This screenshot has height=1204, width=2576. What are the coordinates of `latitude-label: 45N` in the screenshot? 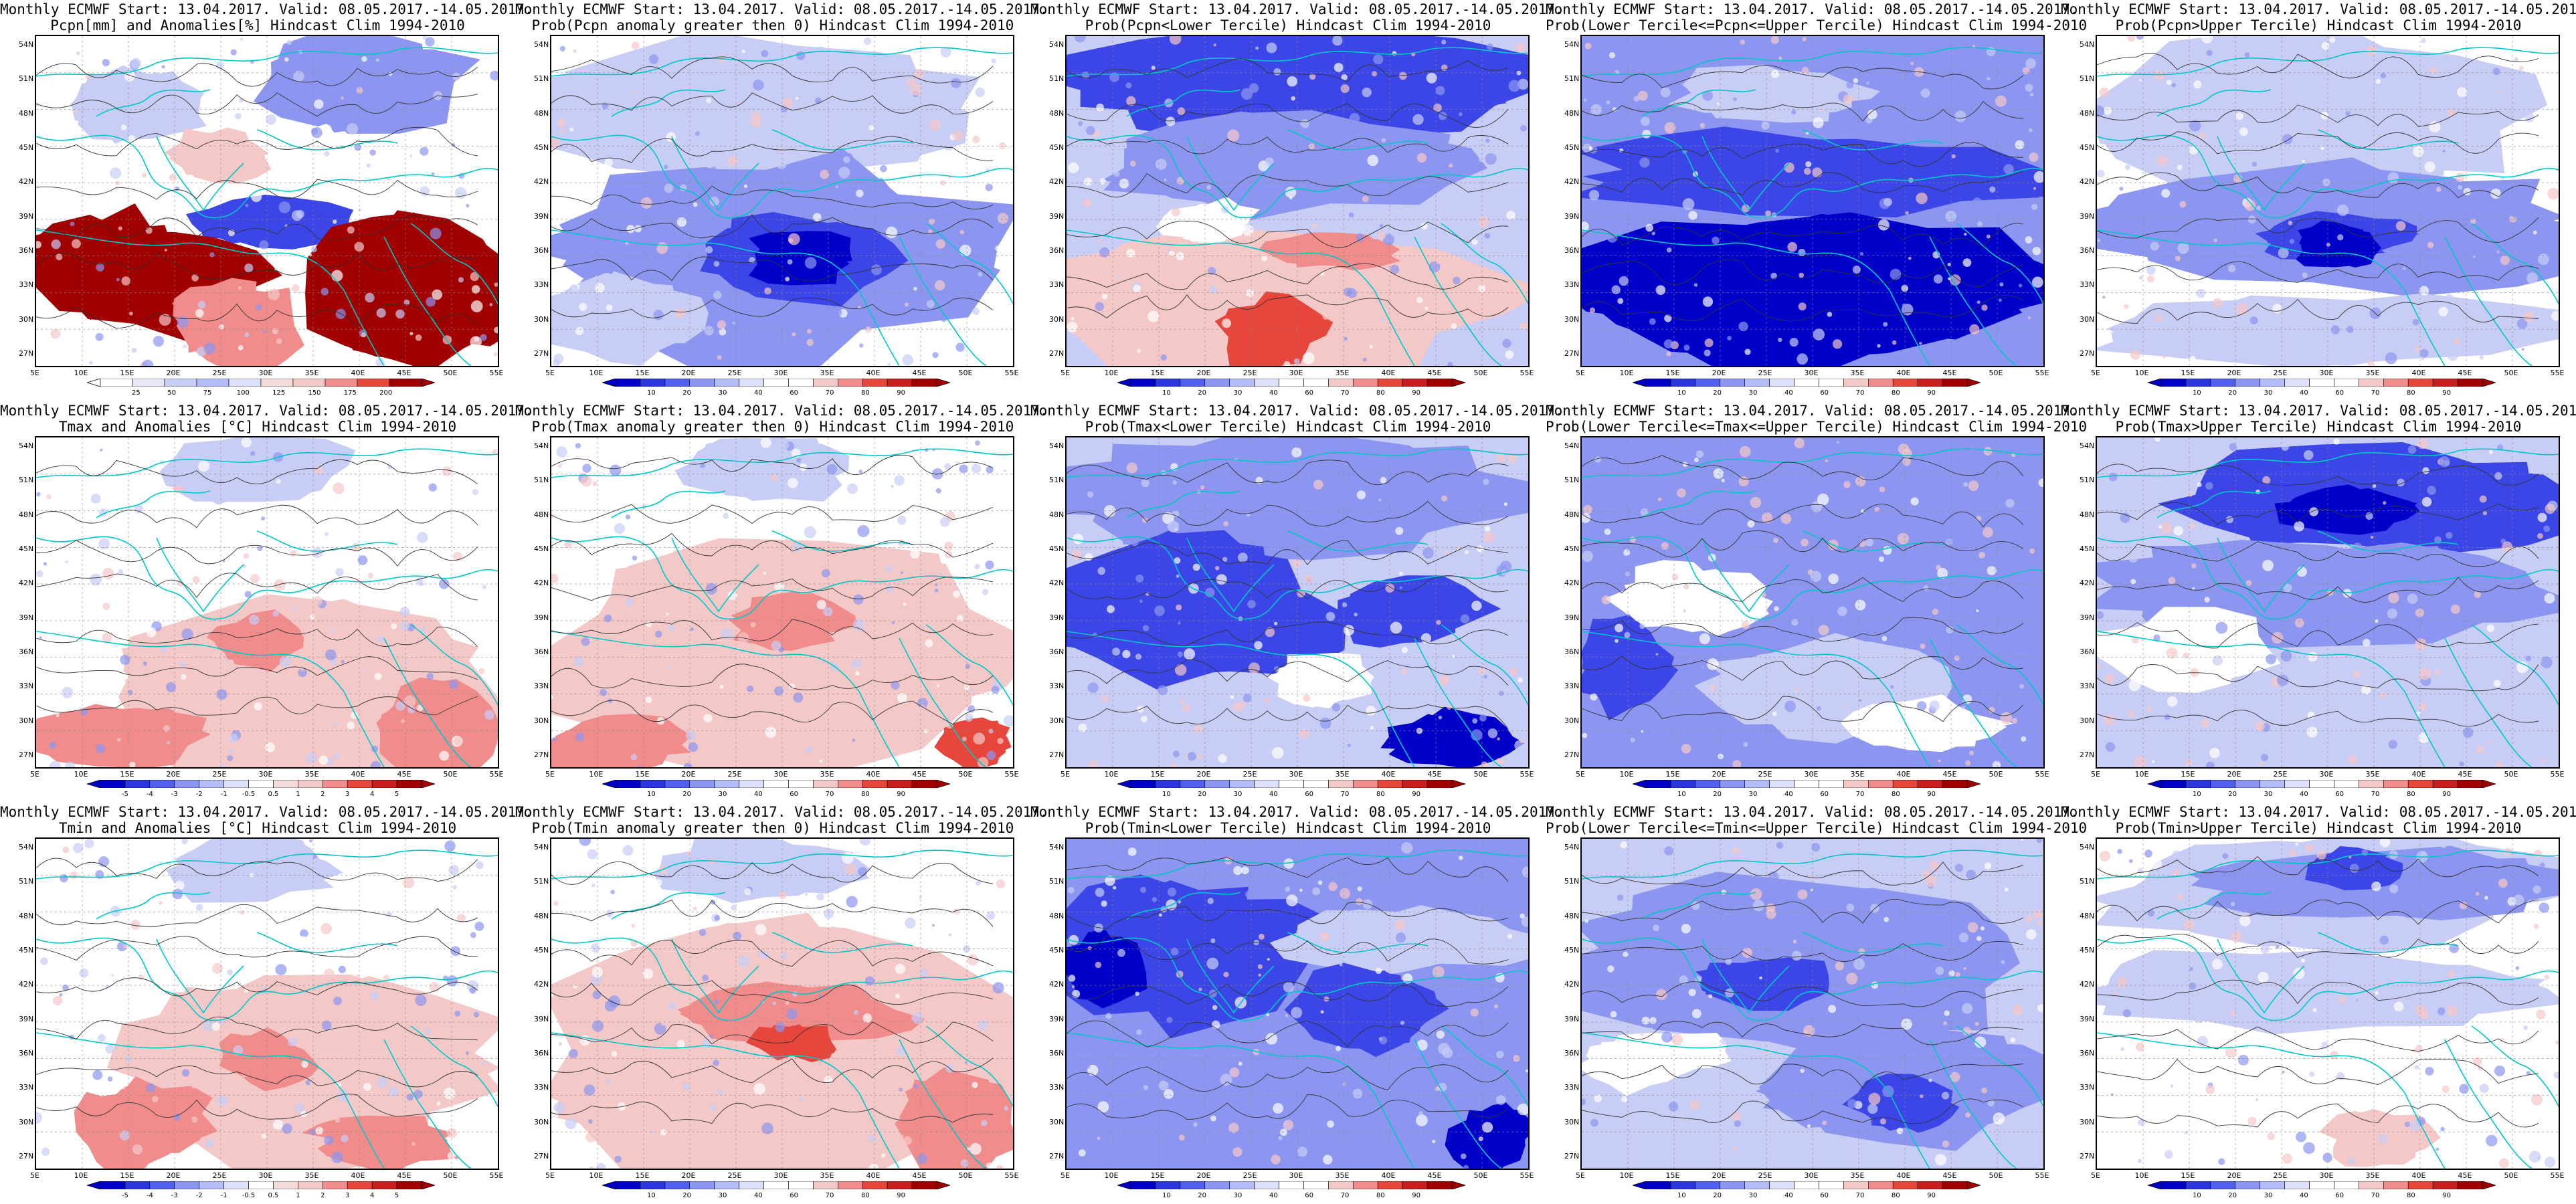 It's located at (541, 148).